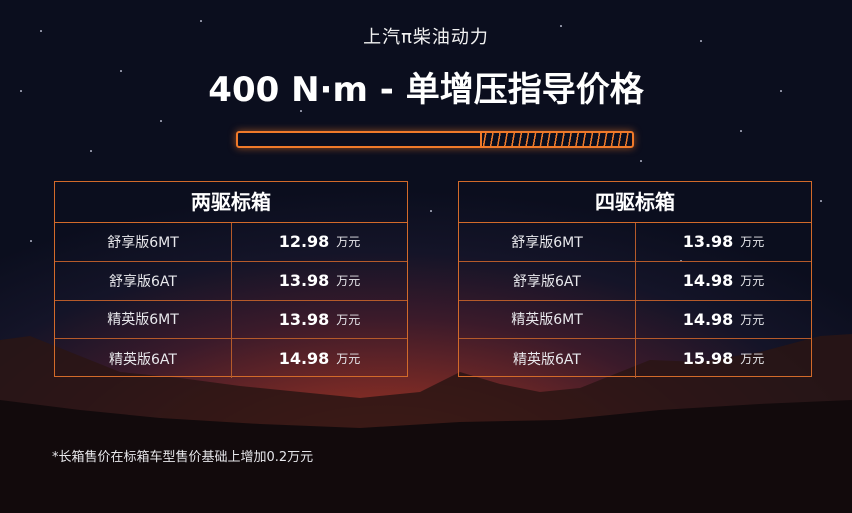 The width and height of the screenshot is (852, 513). I want to click on progress-stripes, so click(557, 139).